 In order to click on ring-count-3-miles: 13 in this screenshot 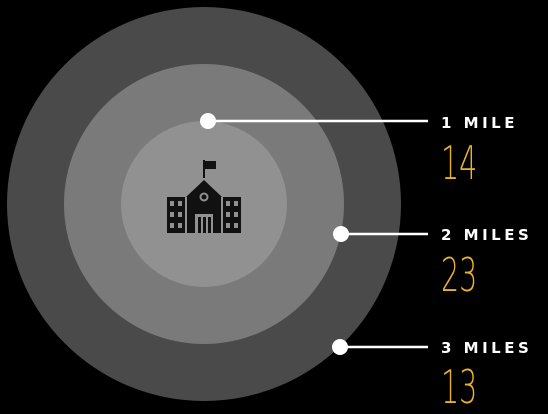, I will do `click(459, 387)`.